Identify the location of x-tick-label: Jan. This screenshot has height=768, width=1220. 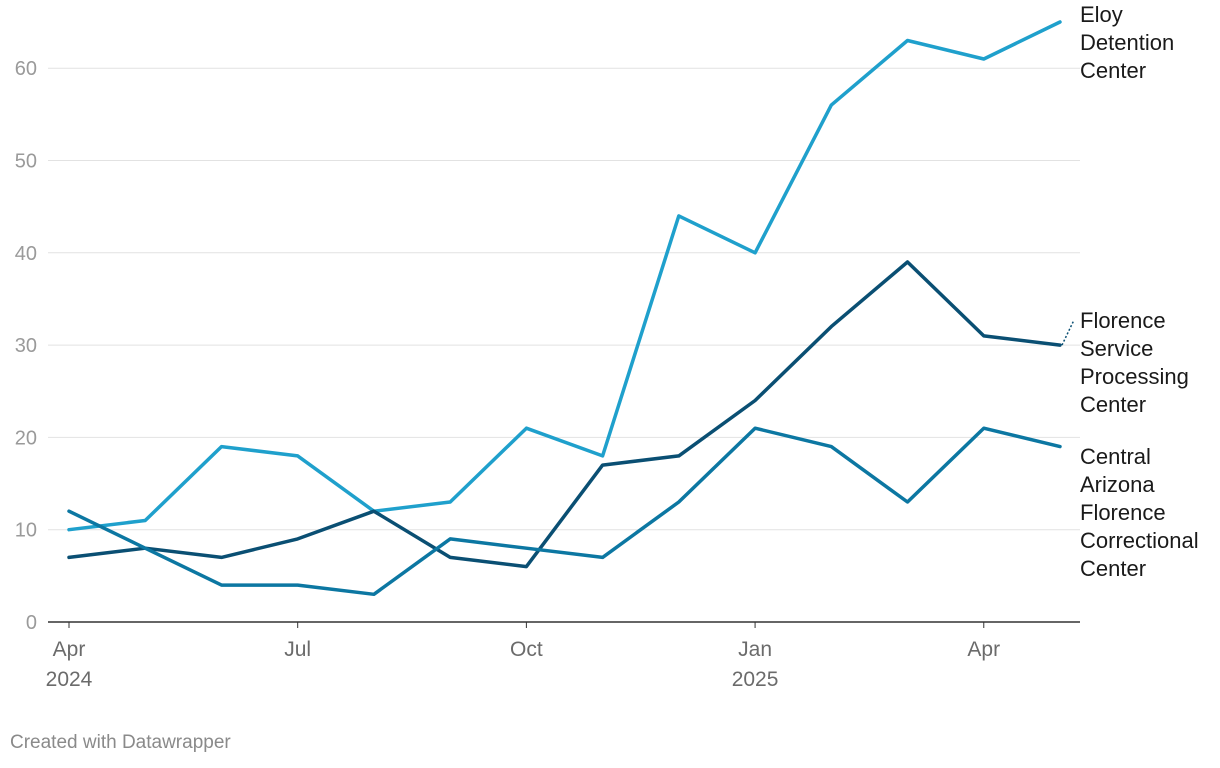
(755, 649).